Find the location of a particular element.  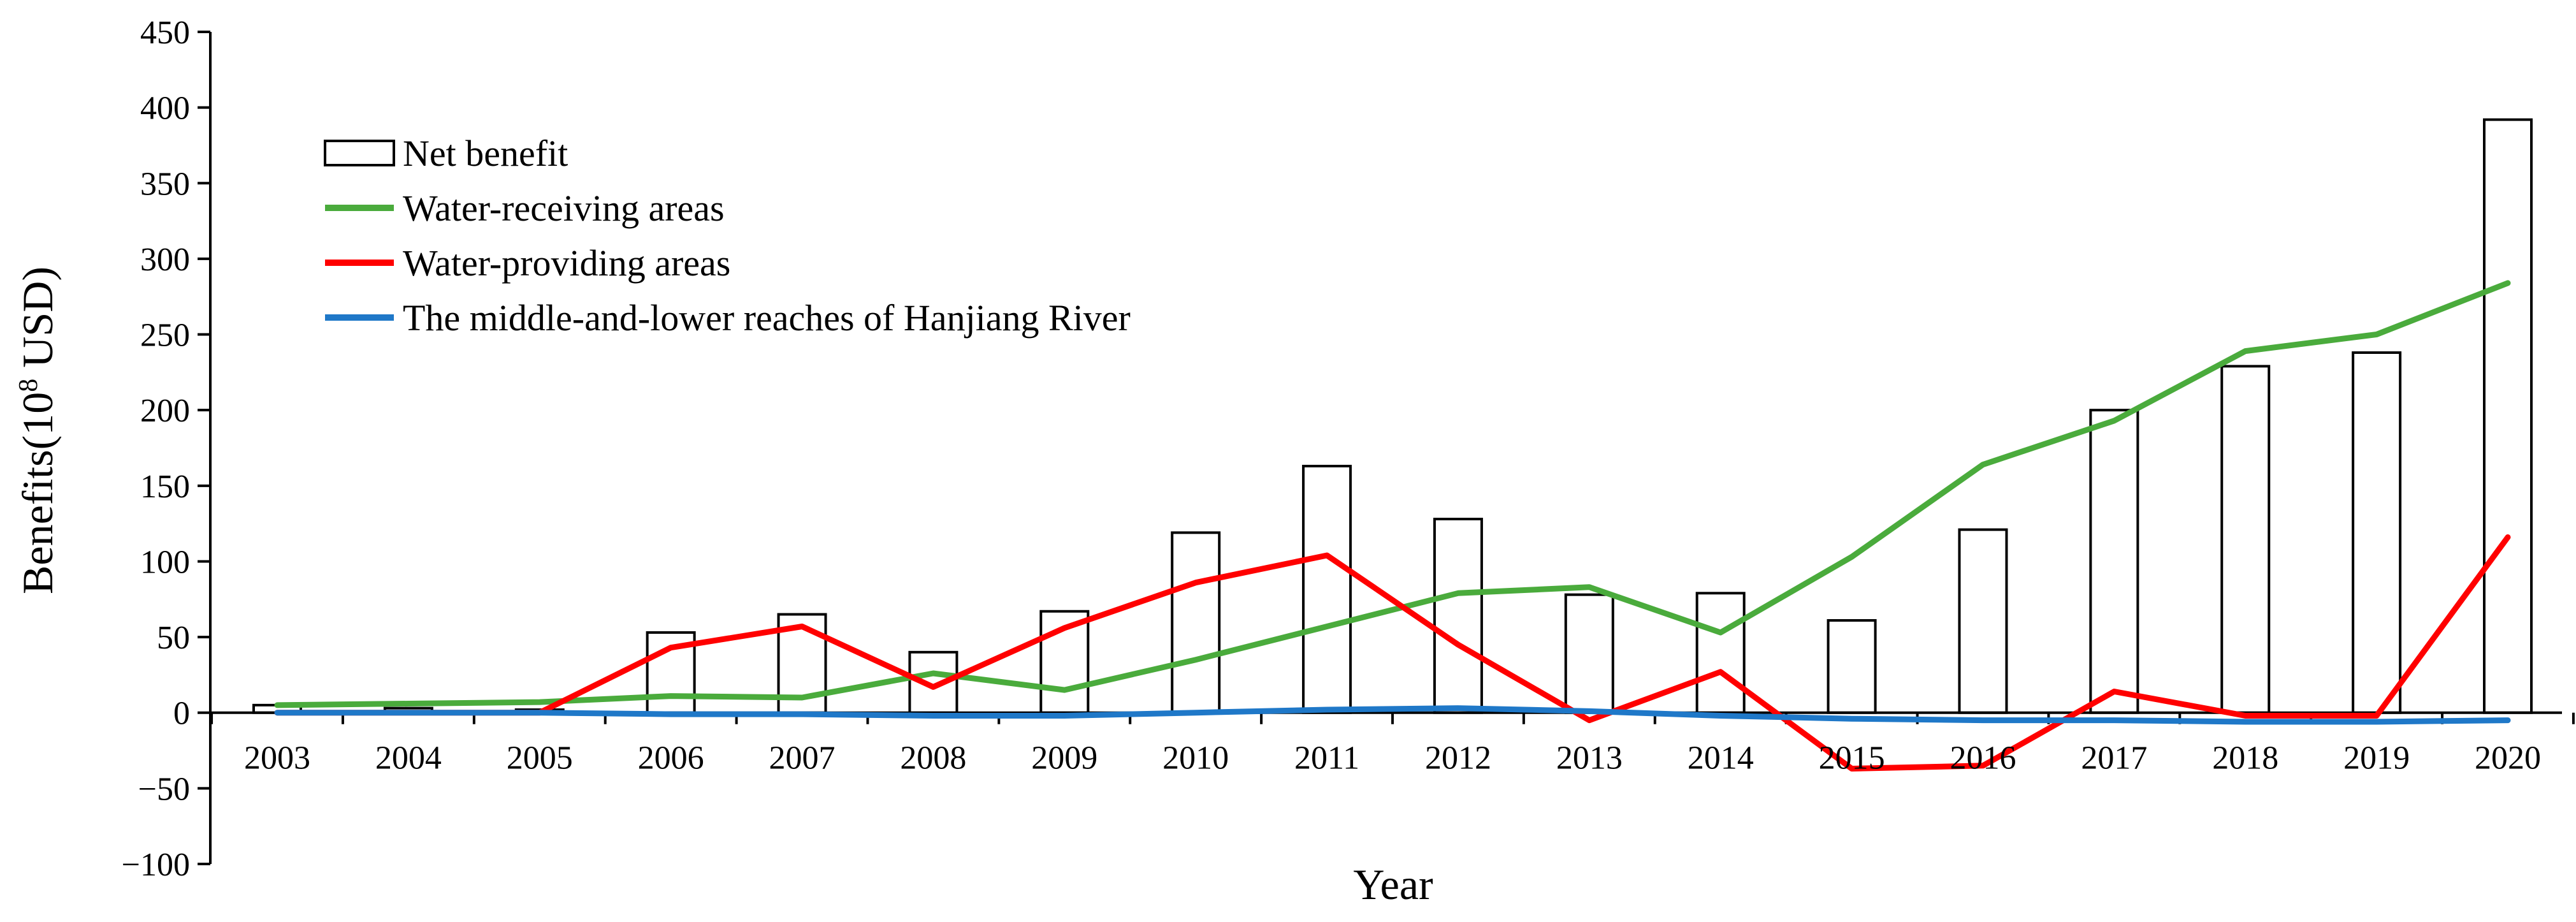

x-tick-label: 2011 is located at coordinates (1326, 758).